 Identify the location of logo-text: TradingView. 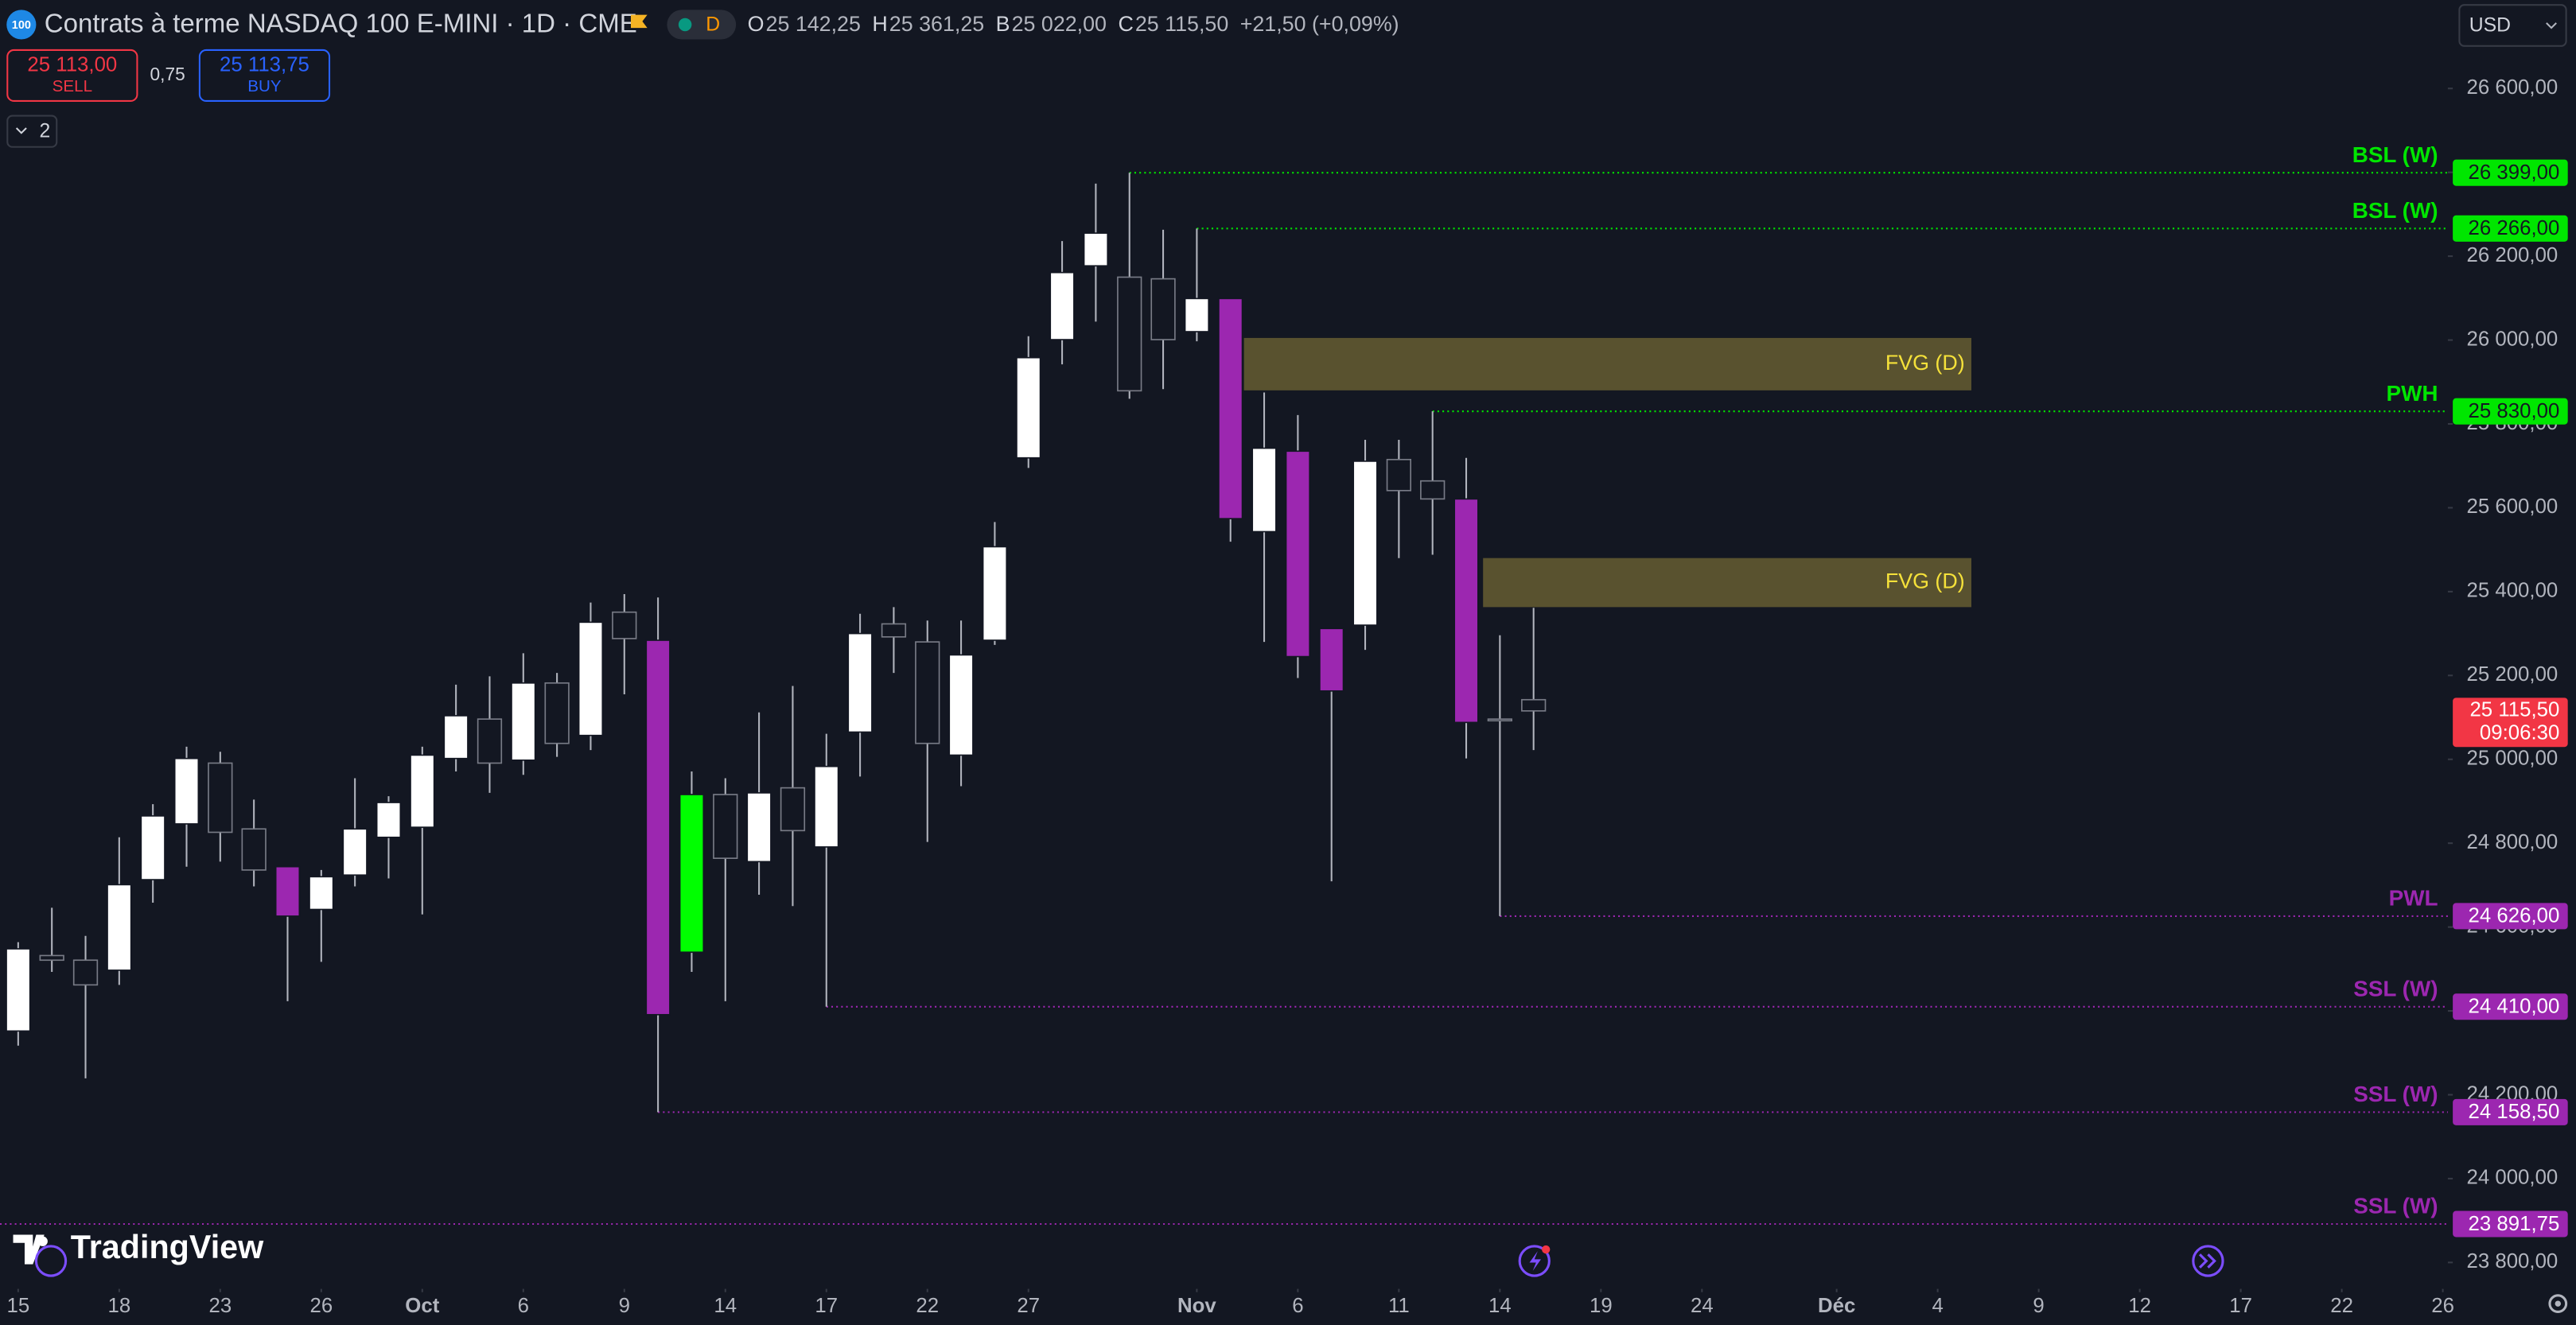
(168, 1247).